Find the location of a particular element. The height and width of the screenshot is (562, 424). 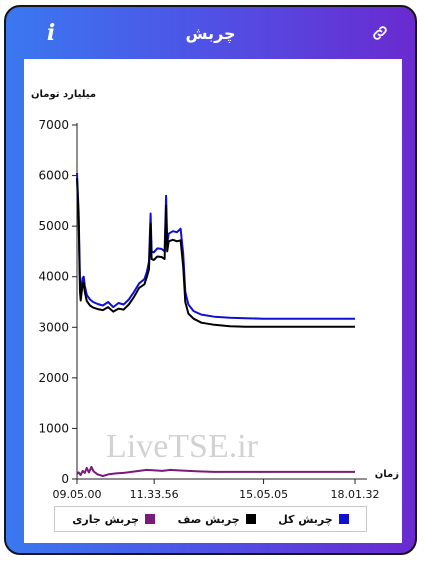

legend-item-total: چربش کل is located at coordinates (313, 519).